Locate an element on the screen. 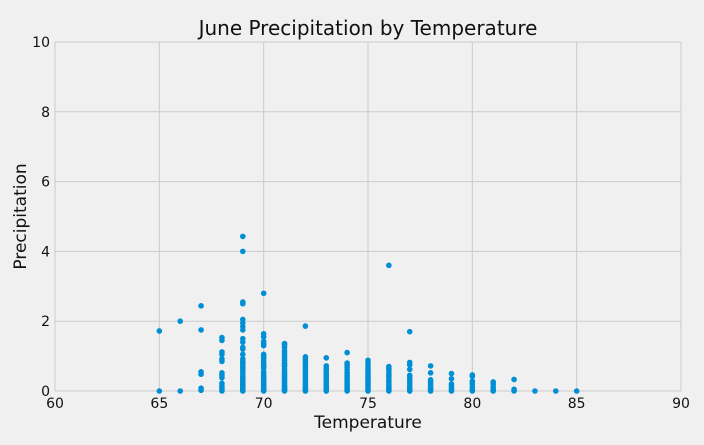 The height and width of the screenshot is (445, 704). y-tick-label: 8 is located at coordinates (45, 113).